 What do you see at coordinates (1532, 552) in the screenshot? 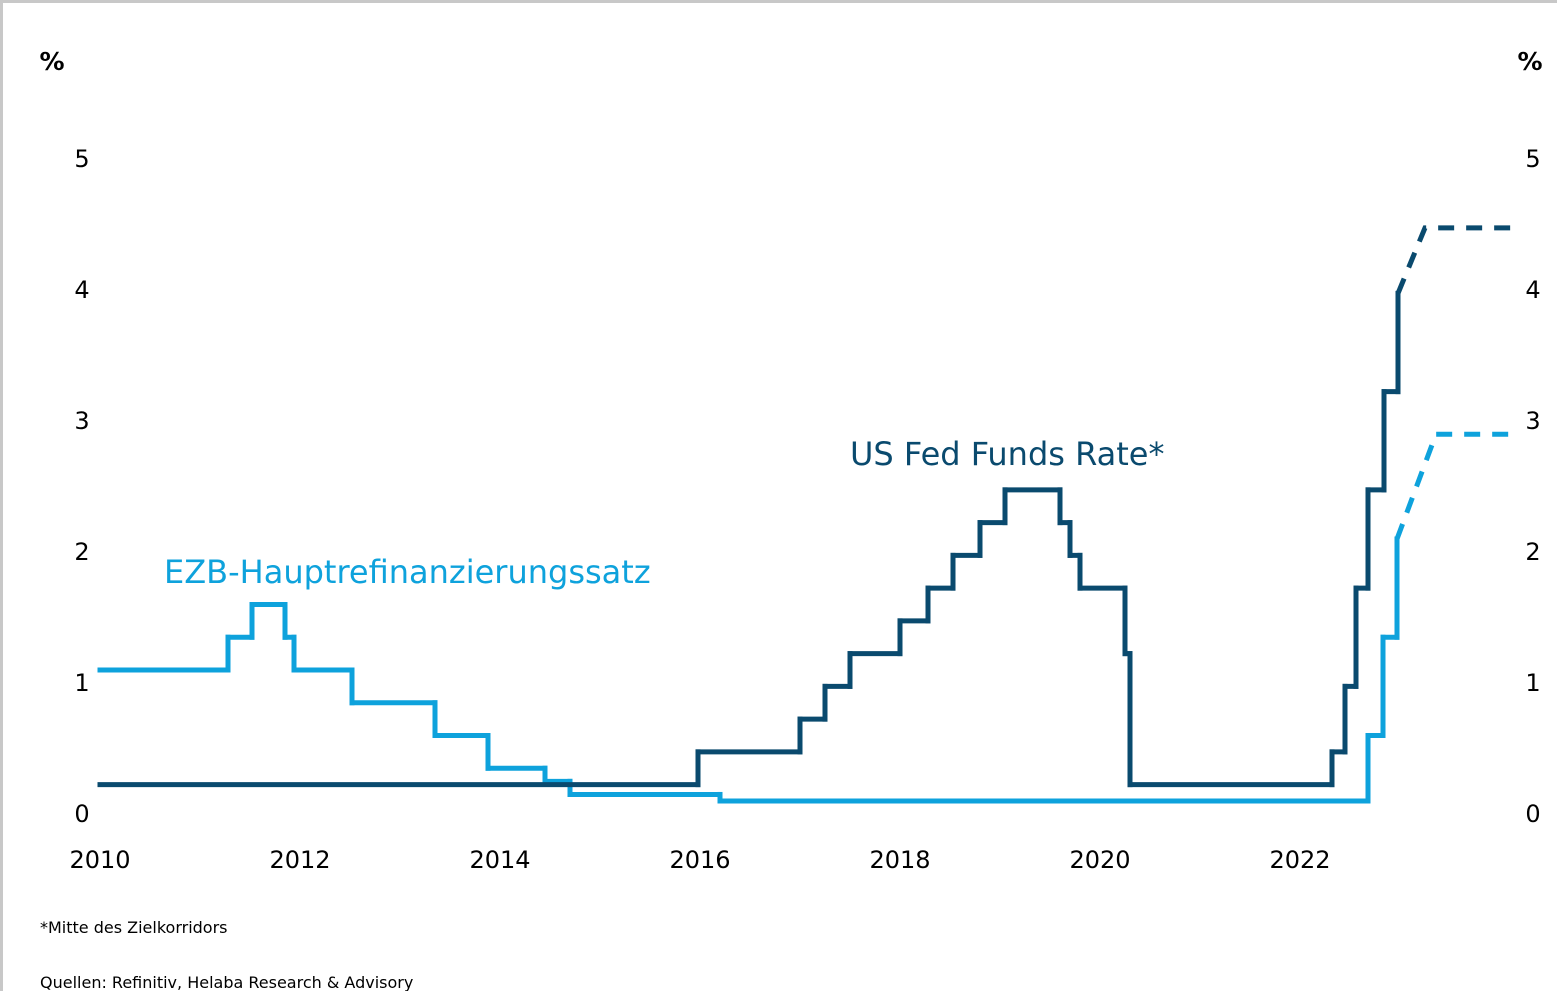
I see `y2-tick-label: 2` at bounding box center [1532, 552].